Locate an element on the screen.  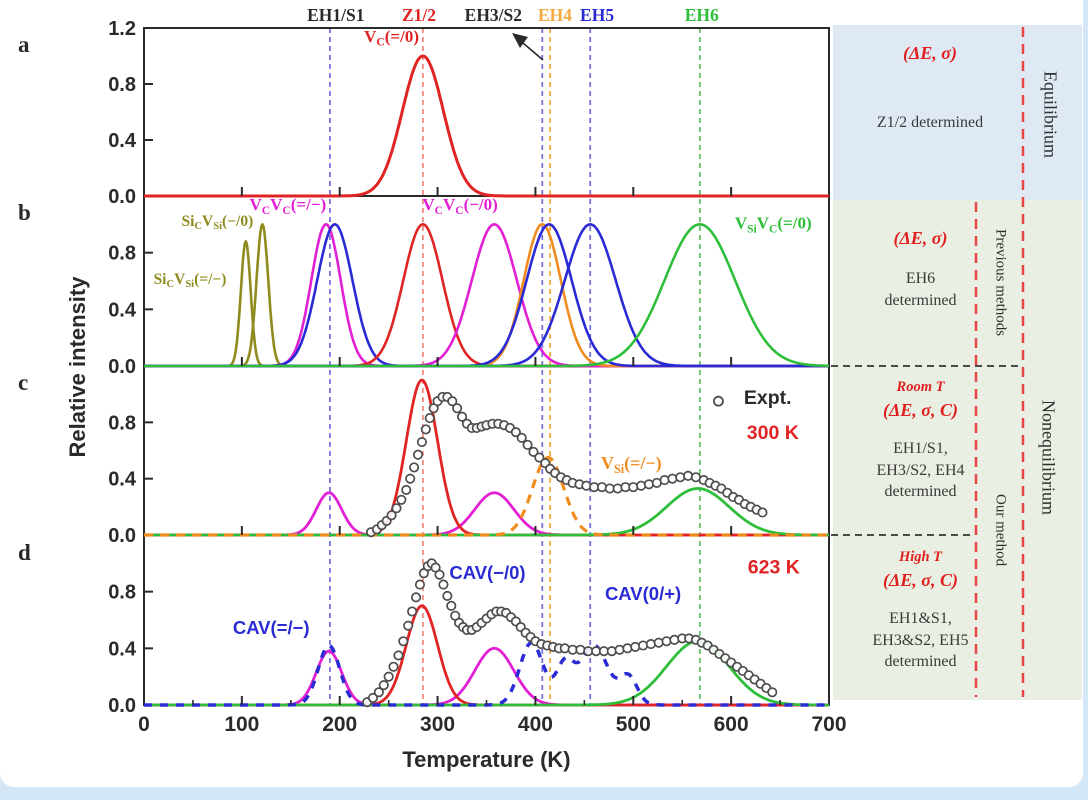
expt-legend-marker is located at coordinates (718, 401).